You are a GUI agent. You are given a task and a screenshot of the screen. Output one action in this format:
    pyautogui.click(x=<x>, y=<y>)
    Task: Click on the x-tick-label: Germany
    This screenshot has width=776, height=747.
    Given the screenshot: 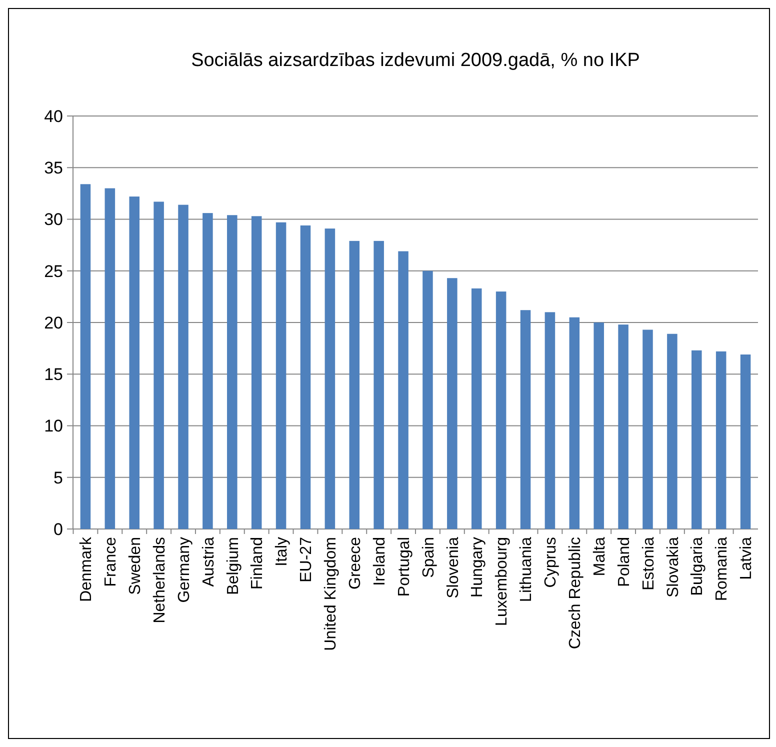 What is the action you would take?
    pyautogui.click(x=184, y=570)
    